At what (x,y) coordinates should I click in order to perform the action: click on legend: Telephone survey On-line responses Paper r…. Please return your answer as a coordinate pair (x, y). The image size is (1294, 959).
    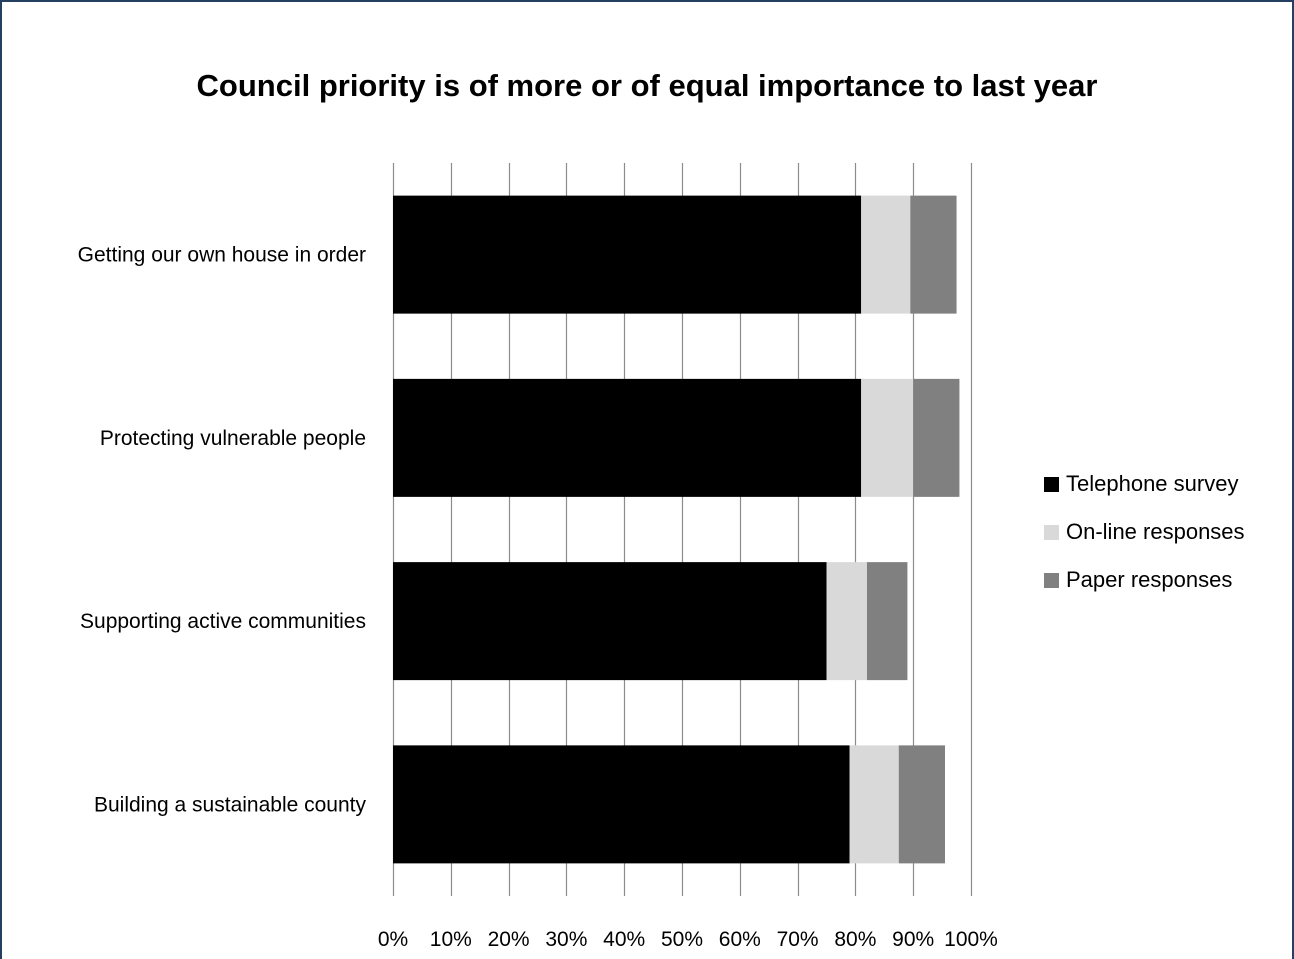
    Looking at the image, I should click on (1144, 532).